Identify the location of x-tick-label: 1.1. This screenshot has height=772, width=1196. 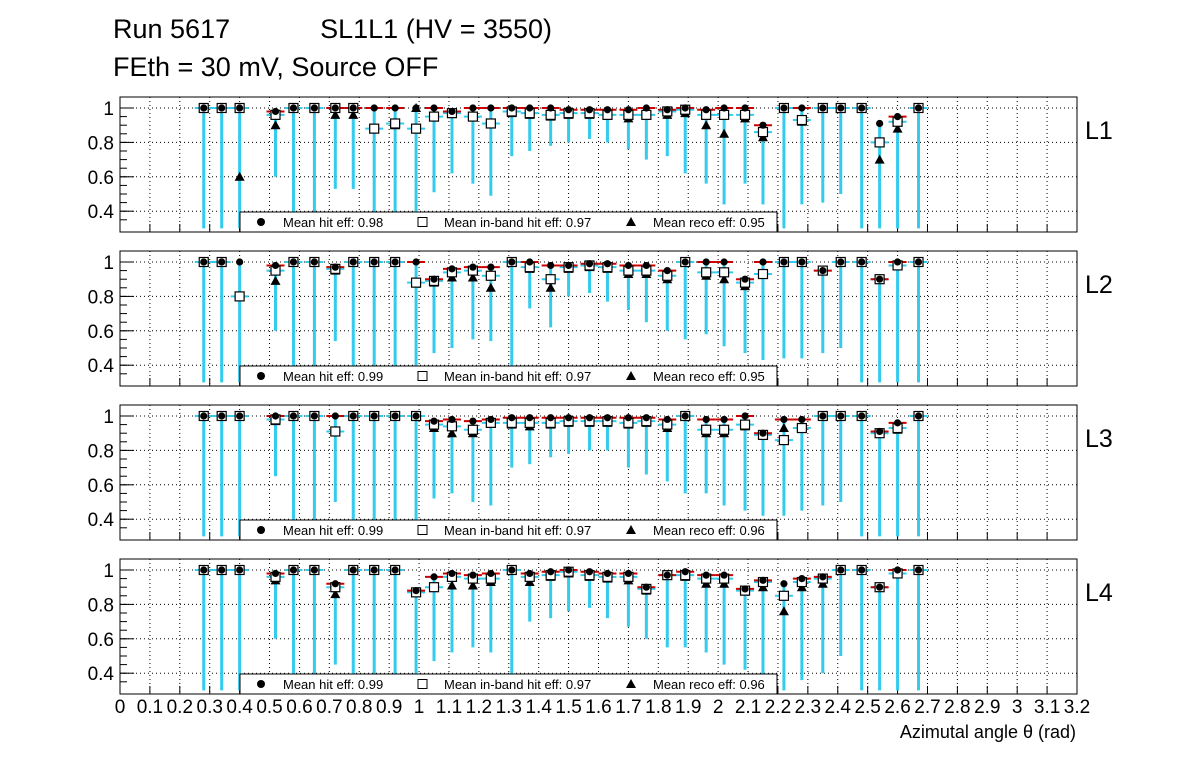
(449, 707).